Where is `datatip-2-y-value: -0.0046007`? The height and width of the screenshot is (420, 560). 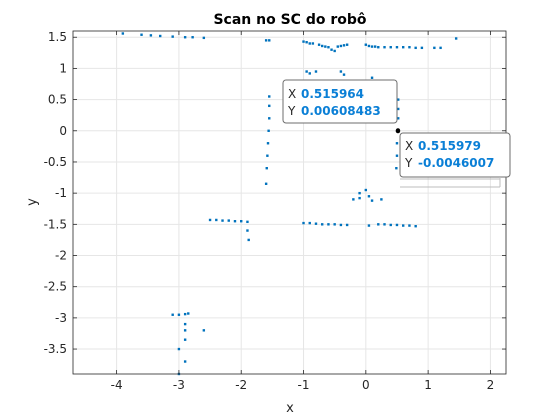 datatip-2-y-value: -0.0046007 is located at coordinates (456, 163).